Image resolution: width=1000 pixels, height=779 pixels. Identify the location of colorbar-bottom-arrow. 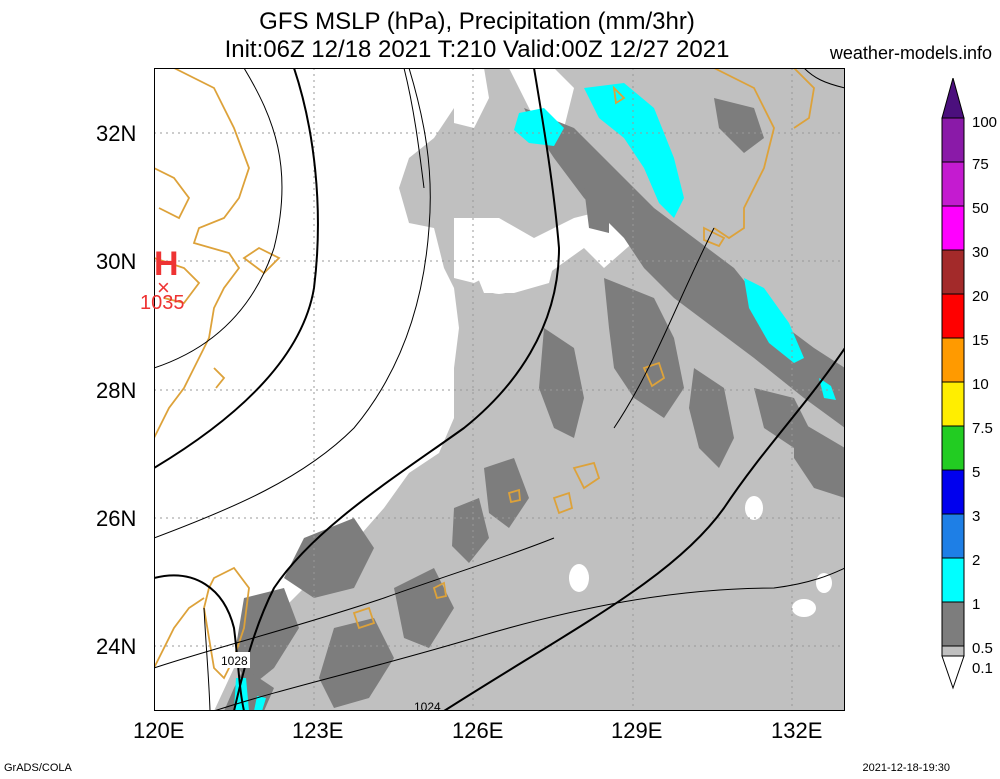
(953, 672).